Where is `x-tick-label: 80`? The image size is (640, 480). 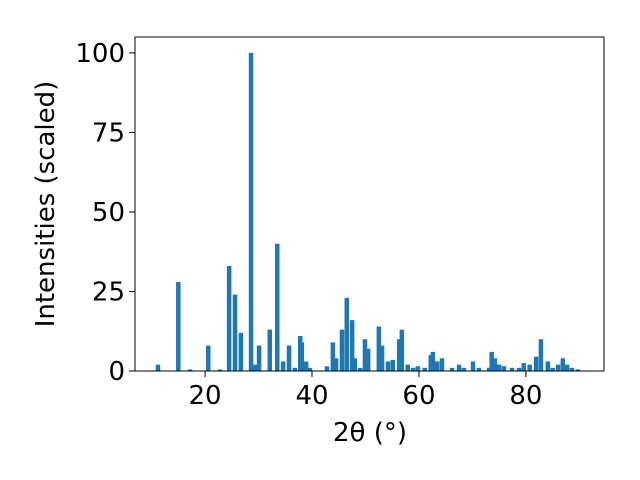 x-tick-label: 80 is located at coordinates (525, 396).